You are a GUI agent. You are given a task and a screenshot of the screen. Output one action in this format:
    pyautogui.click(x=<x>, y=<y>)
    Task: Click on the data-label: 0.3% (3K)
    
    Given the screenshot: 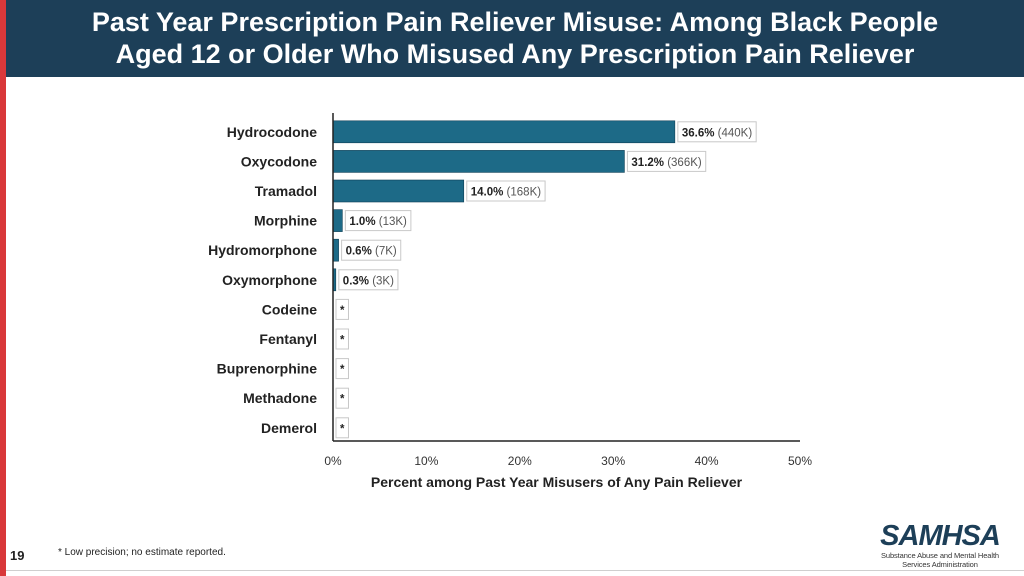 What is the action you would take?
    pyautogui.click(x=368, y=281)
    